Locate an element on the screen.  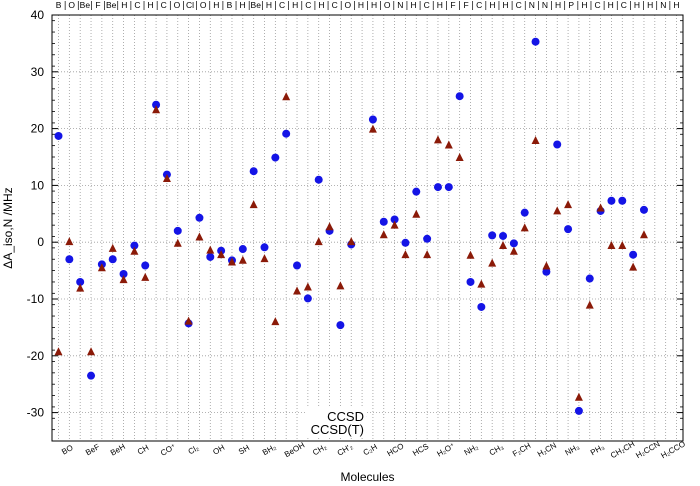
top-atom-label: F is located at coordinates (465, 5).